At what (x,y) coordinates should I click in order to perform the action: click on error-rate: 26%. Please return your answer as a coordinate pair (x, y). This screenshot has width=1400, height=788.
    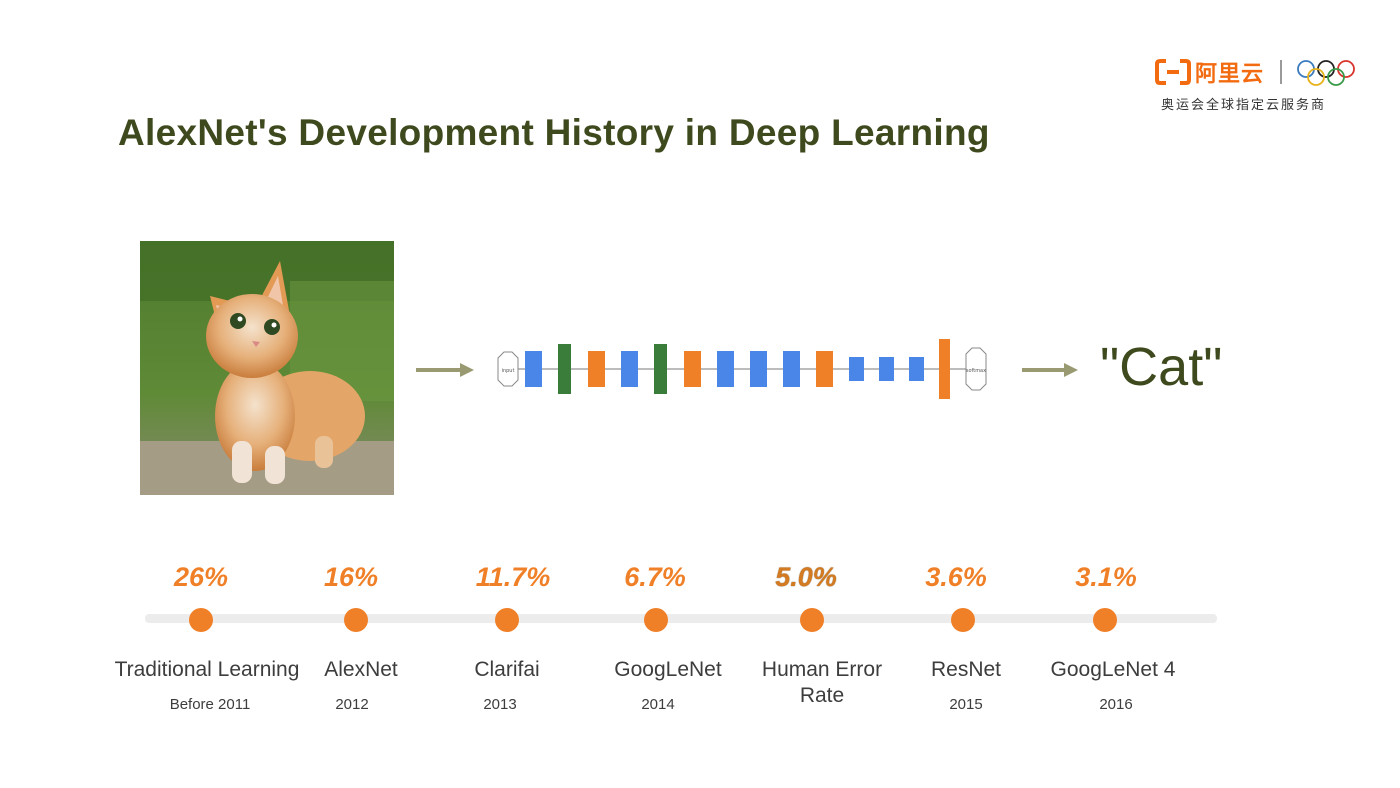
    Looking at the image, I should click on (201, 577).